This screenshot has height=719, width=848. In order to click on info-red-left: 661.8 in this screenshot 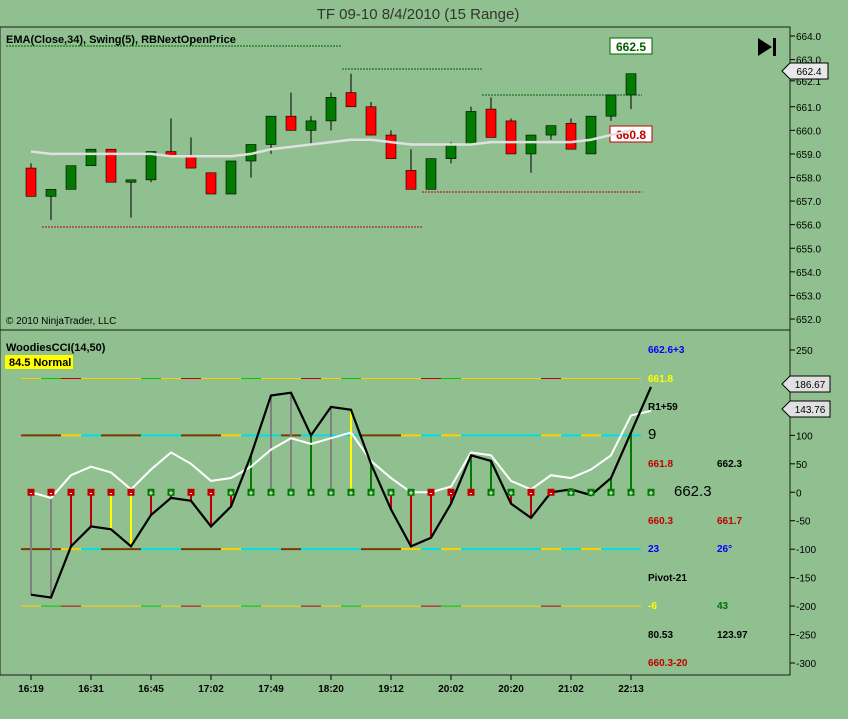, I will do `click(660, 464)`.